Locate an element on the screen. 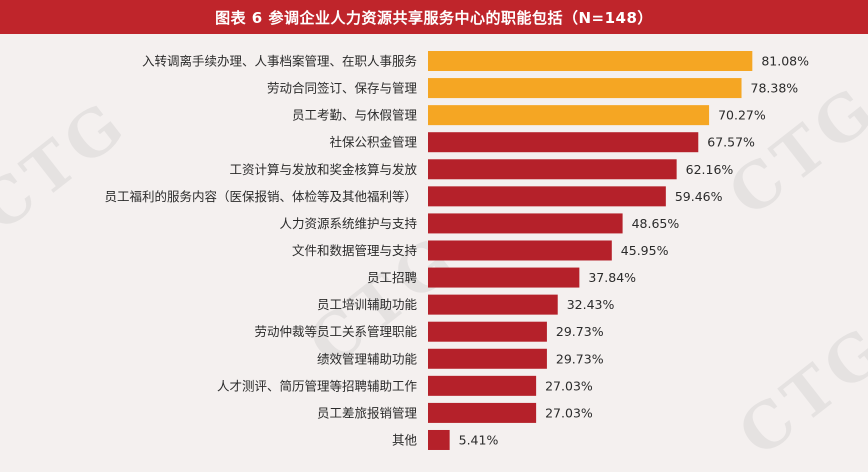 The width and height of the screenshot is (868, 472). category-label: 员工福利的服务内容（医保报销、体检等及其他福利等） is located at coordinates (260, 196).